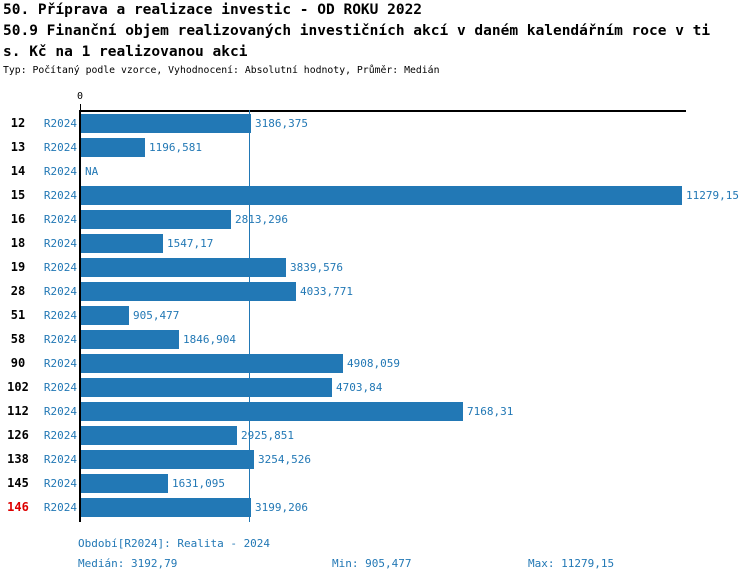 This screenshot has height=582, width=750. I want to click on row-id-label: 15, so click(18, 195).